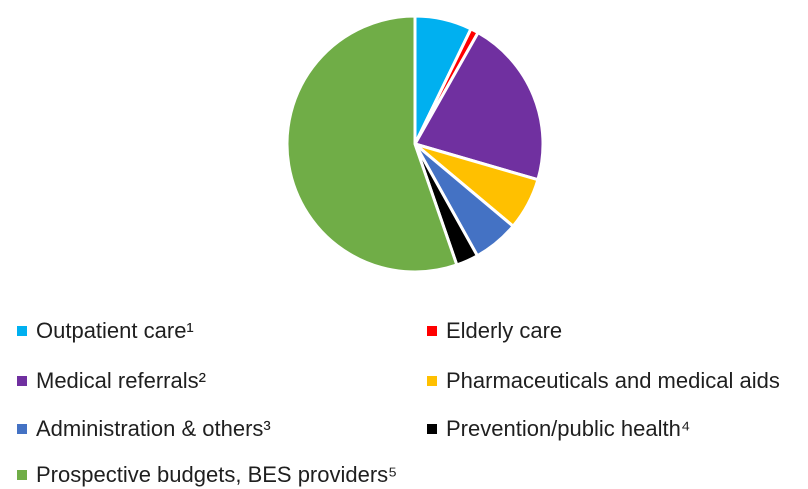 Image resolution: width=808 pixels, height=489 pixels. What do you see at coordinates (568, 428) in the screenshot?
I see `legend-label-prevention: Prevention/public health⁴` at bounding box center [568, 428].